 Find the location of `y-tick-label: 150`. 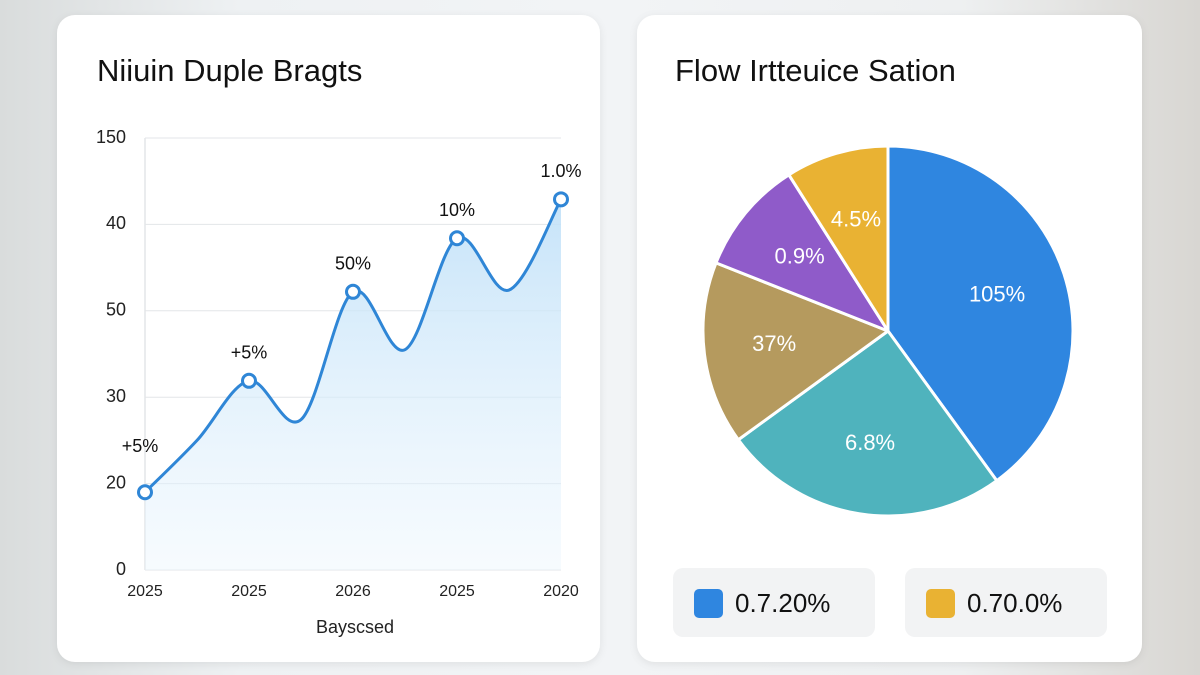

y-tick-label: 150 is located at coordinates (111, 137).